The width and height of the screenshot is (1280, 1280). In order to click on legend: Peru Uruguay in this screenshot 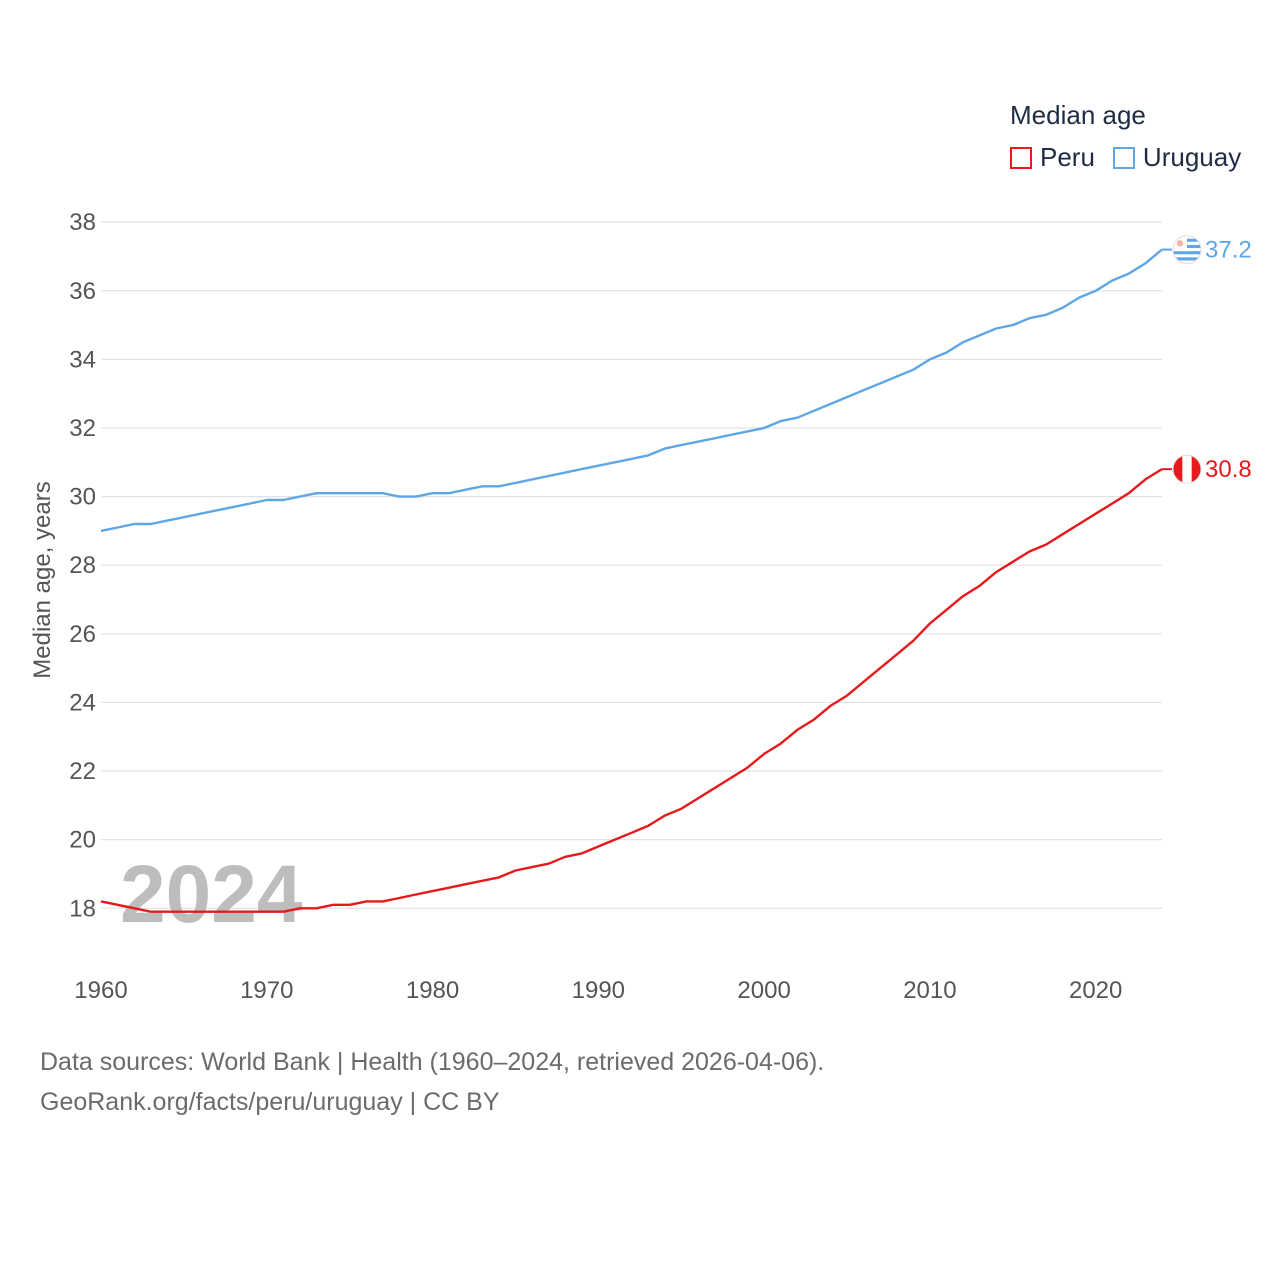, I will do `click(1134, 157)`.